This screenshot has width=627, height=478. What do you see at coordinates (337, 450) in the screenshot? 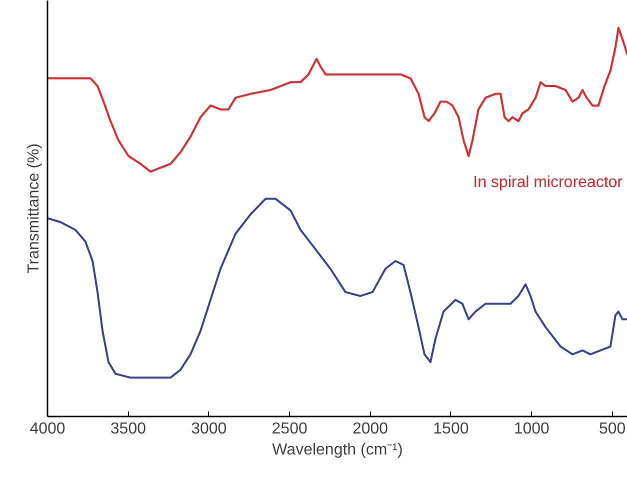
I see `x-axis-title: Wavelength (cm⁻¹)` at bounding box center [337, 450].